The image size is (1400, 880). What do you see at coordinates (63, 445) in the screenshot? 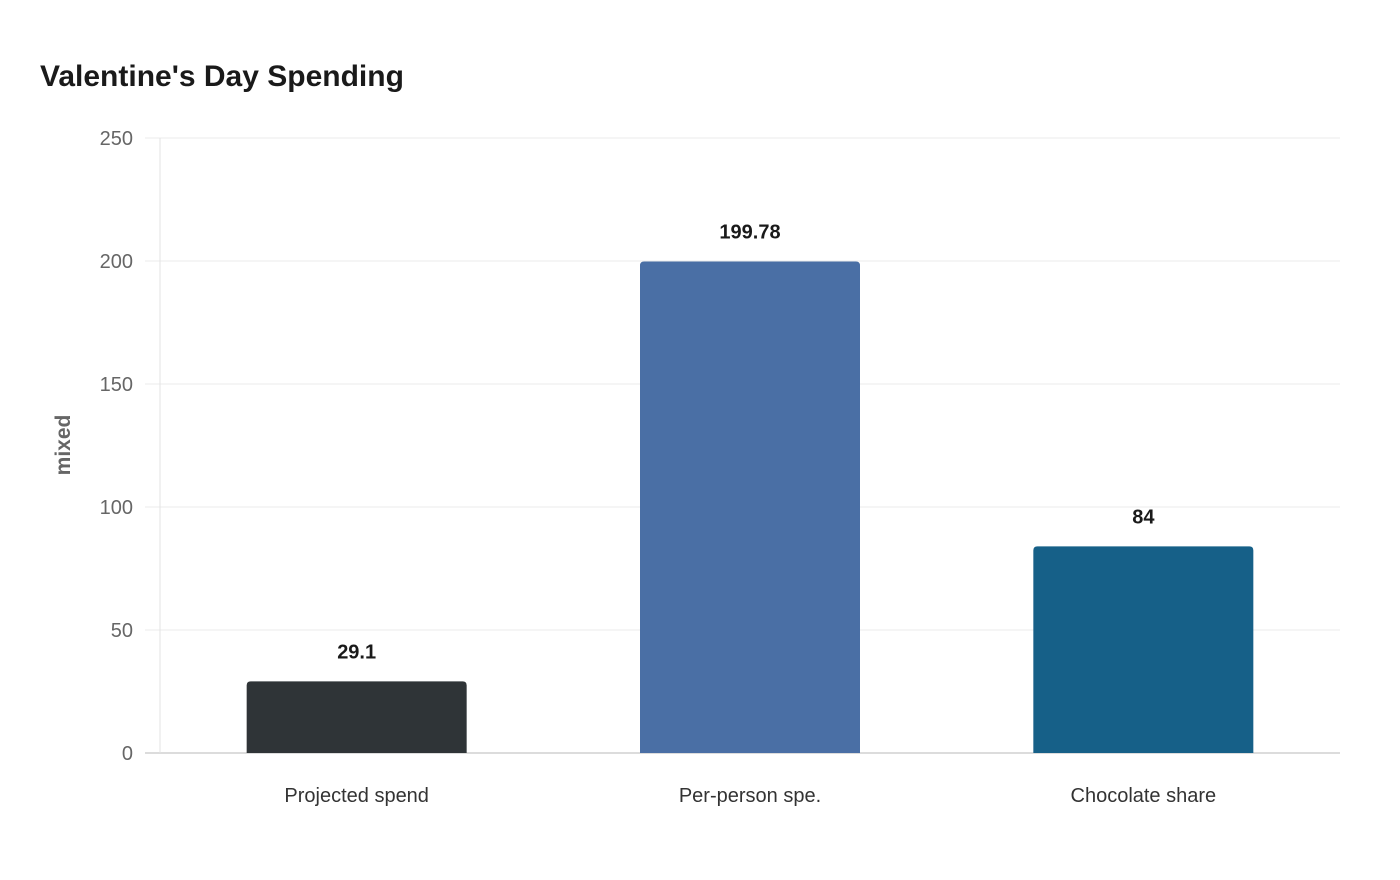
I see `y-axis-label: mixed` at bounding box center [63, 445].